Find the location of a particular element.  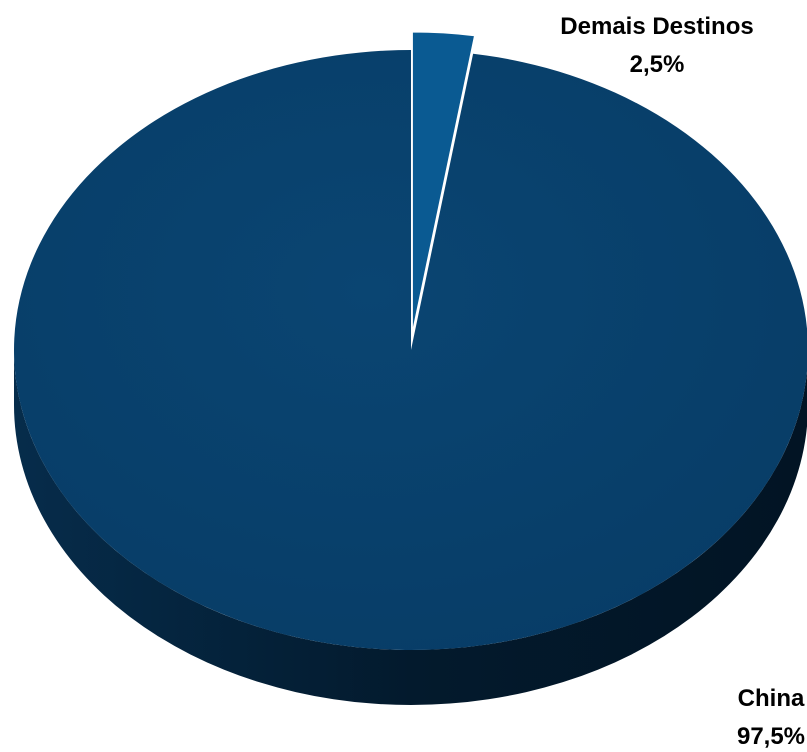

label-china-value: 97,5% is located at coordinates (771, 736).